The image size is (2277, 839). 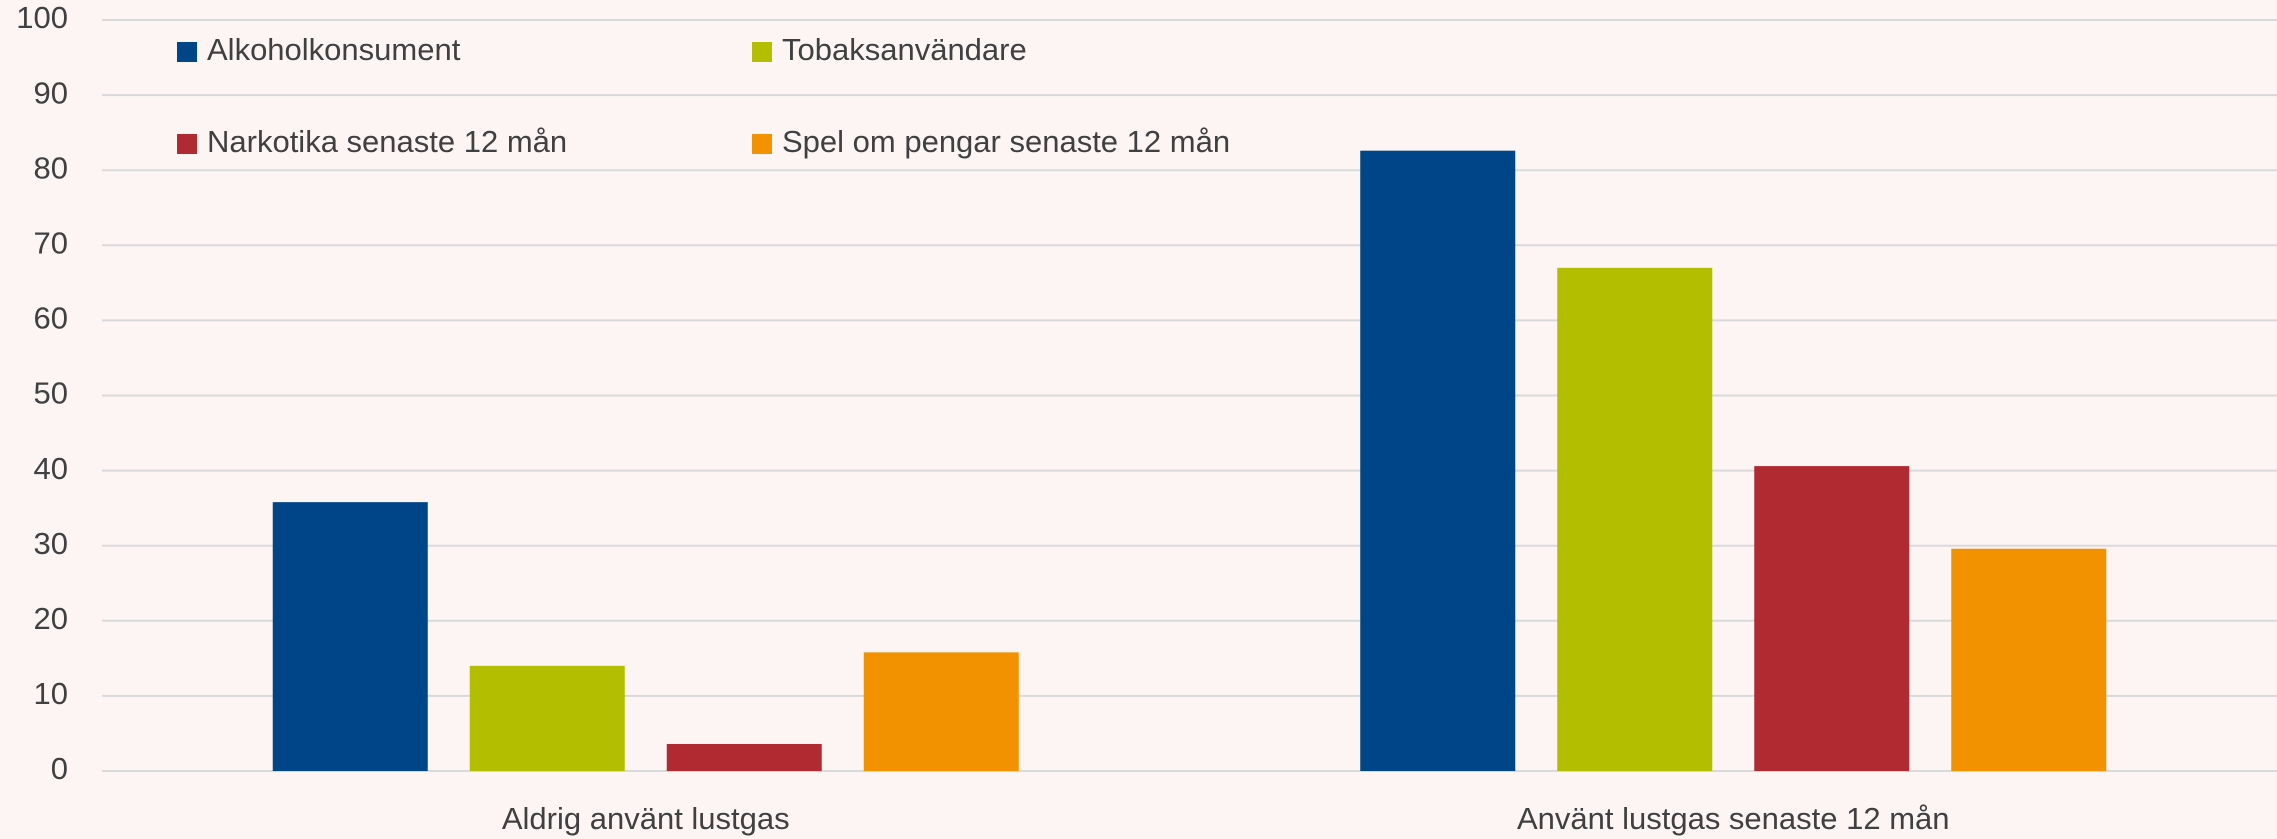 What do you see at coordinates (904, 49) in the screenshot?
I see `legend-label: Tobaksanvändare` at bounding box center [904, 49].